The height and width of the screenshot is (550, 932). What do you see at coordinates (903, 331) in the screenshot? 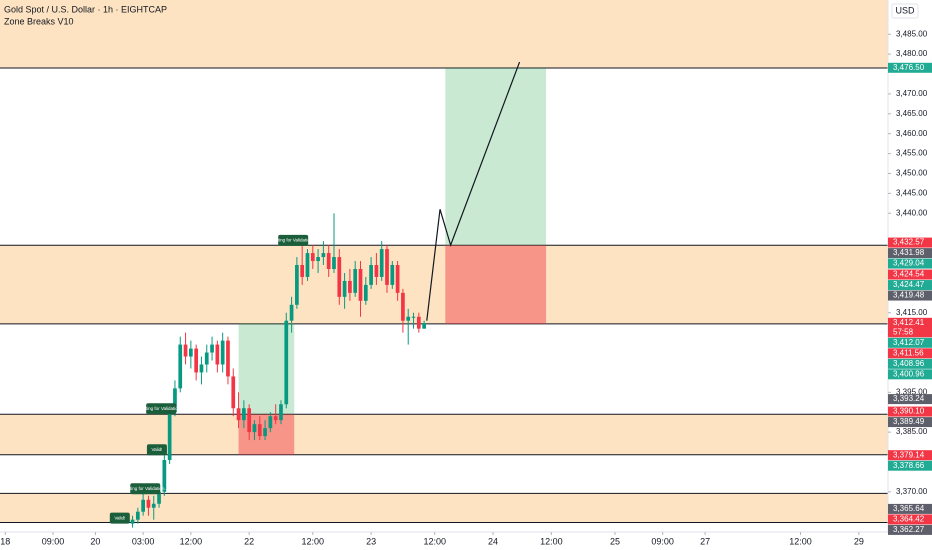
I see `countdown: 57:58` at bounding box center [903, 331].